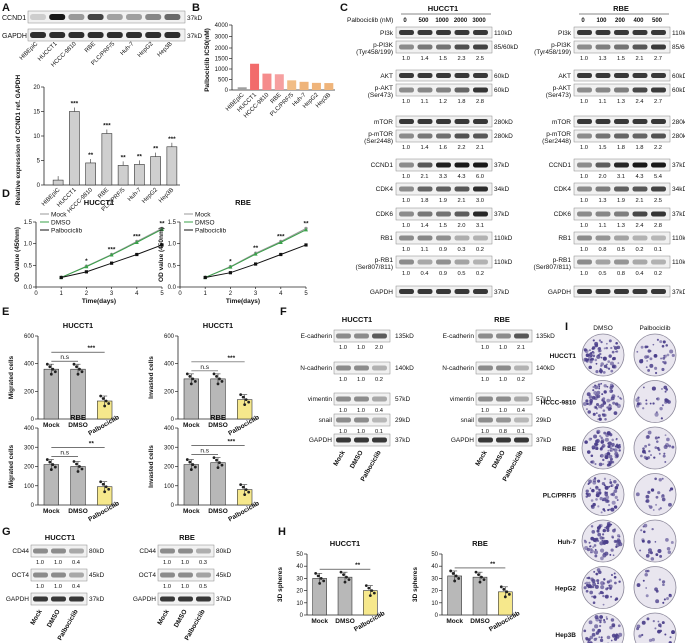  I want to click on blot-c-row, so click(444, 90).